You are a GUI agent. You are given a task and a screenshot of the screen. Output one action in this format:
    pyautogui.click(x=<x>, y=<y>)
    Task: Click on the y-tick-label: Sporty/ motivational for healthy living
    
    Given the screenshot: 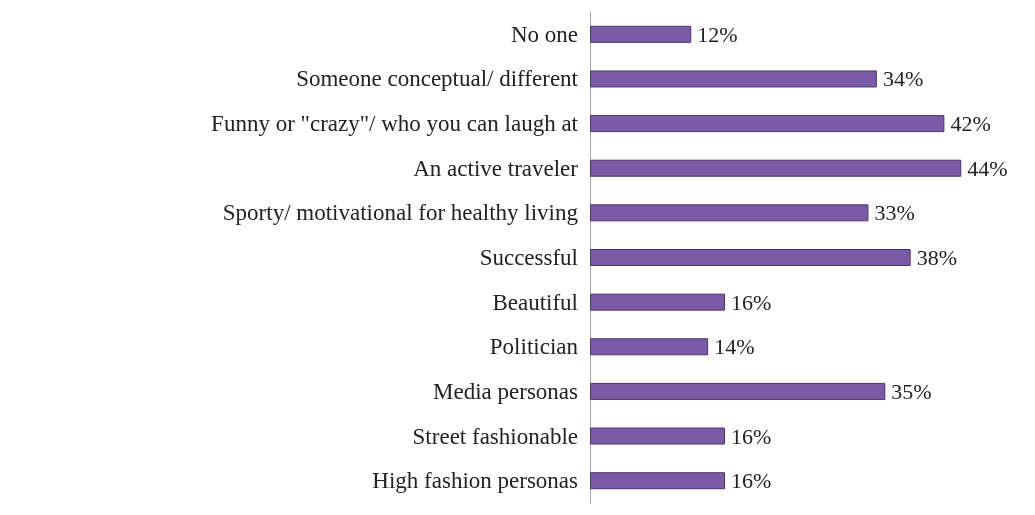 What is the action you would take?
    pyautogui.click(x=400, y=213)
    